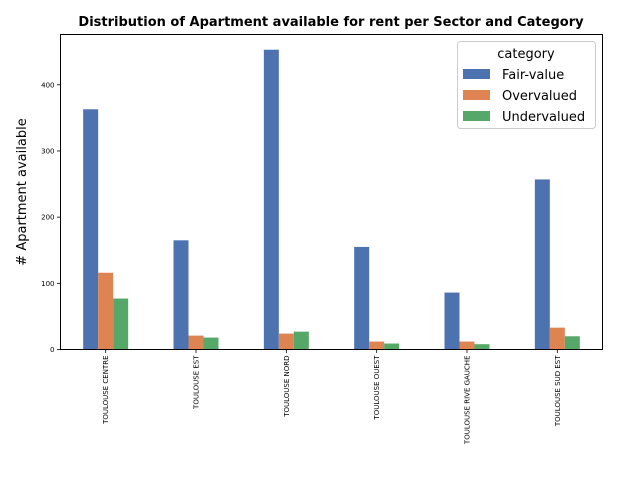 The image size is (640, 480). What do you see at coordinates (526, 54) in the screenshot?
I see `legend-title: category` at bounding box center [526, 54].